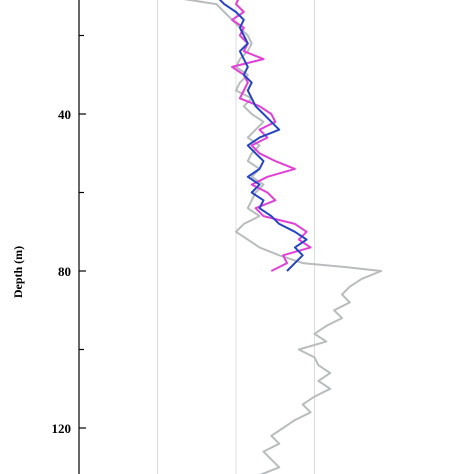  I want to click on y-axis-title: Depth (m), so click(18, 272).